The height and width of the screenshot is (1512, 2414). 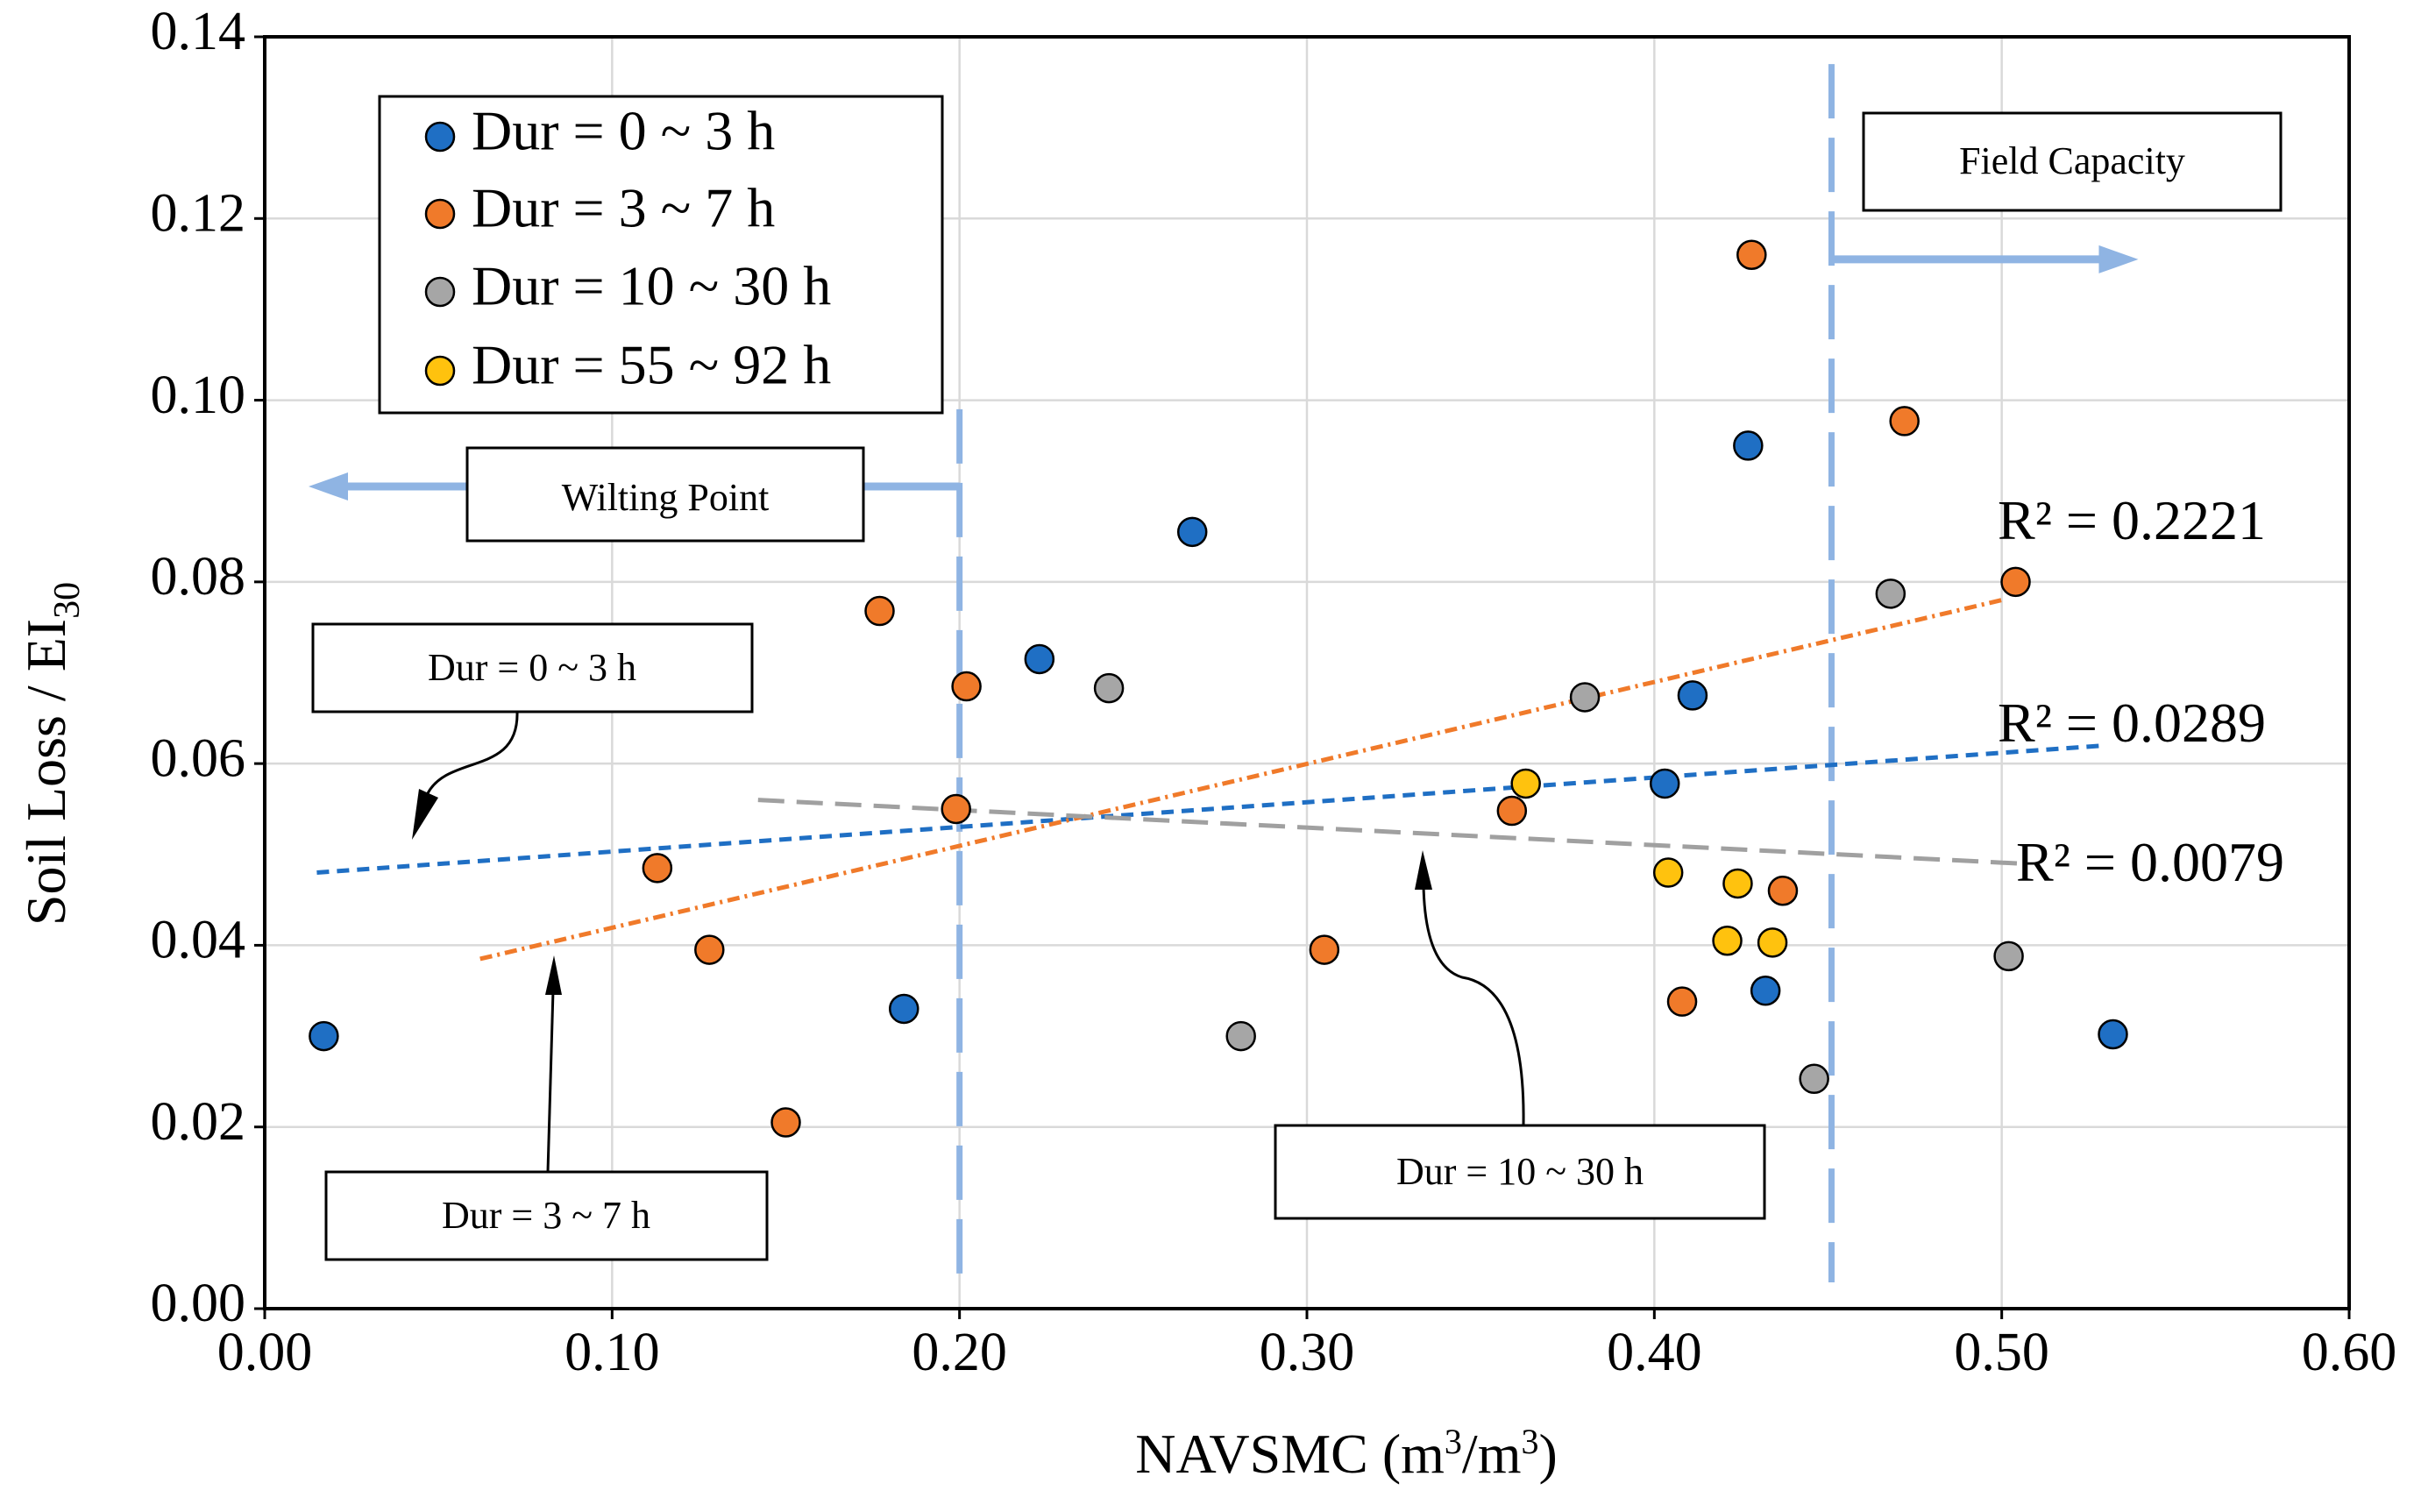 I want to click on annotation-3-7h-label: Dur = 3 ~ 7 h, so click(x=546, y=1215).